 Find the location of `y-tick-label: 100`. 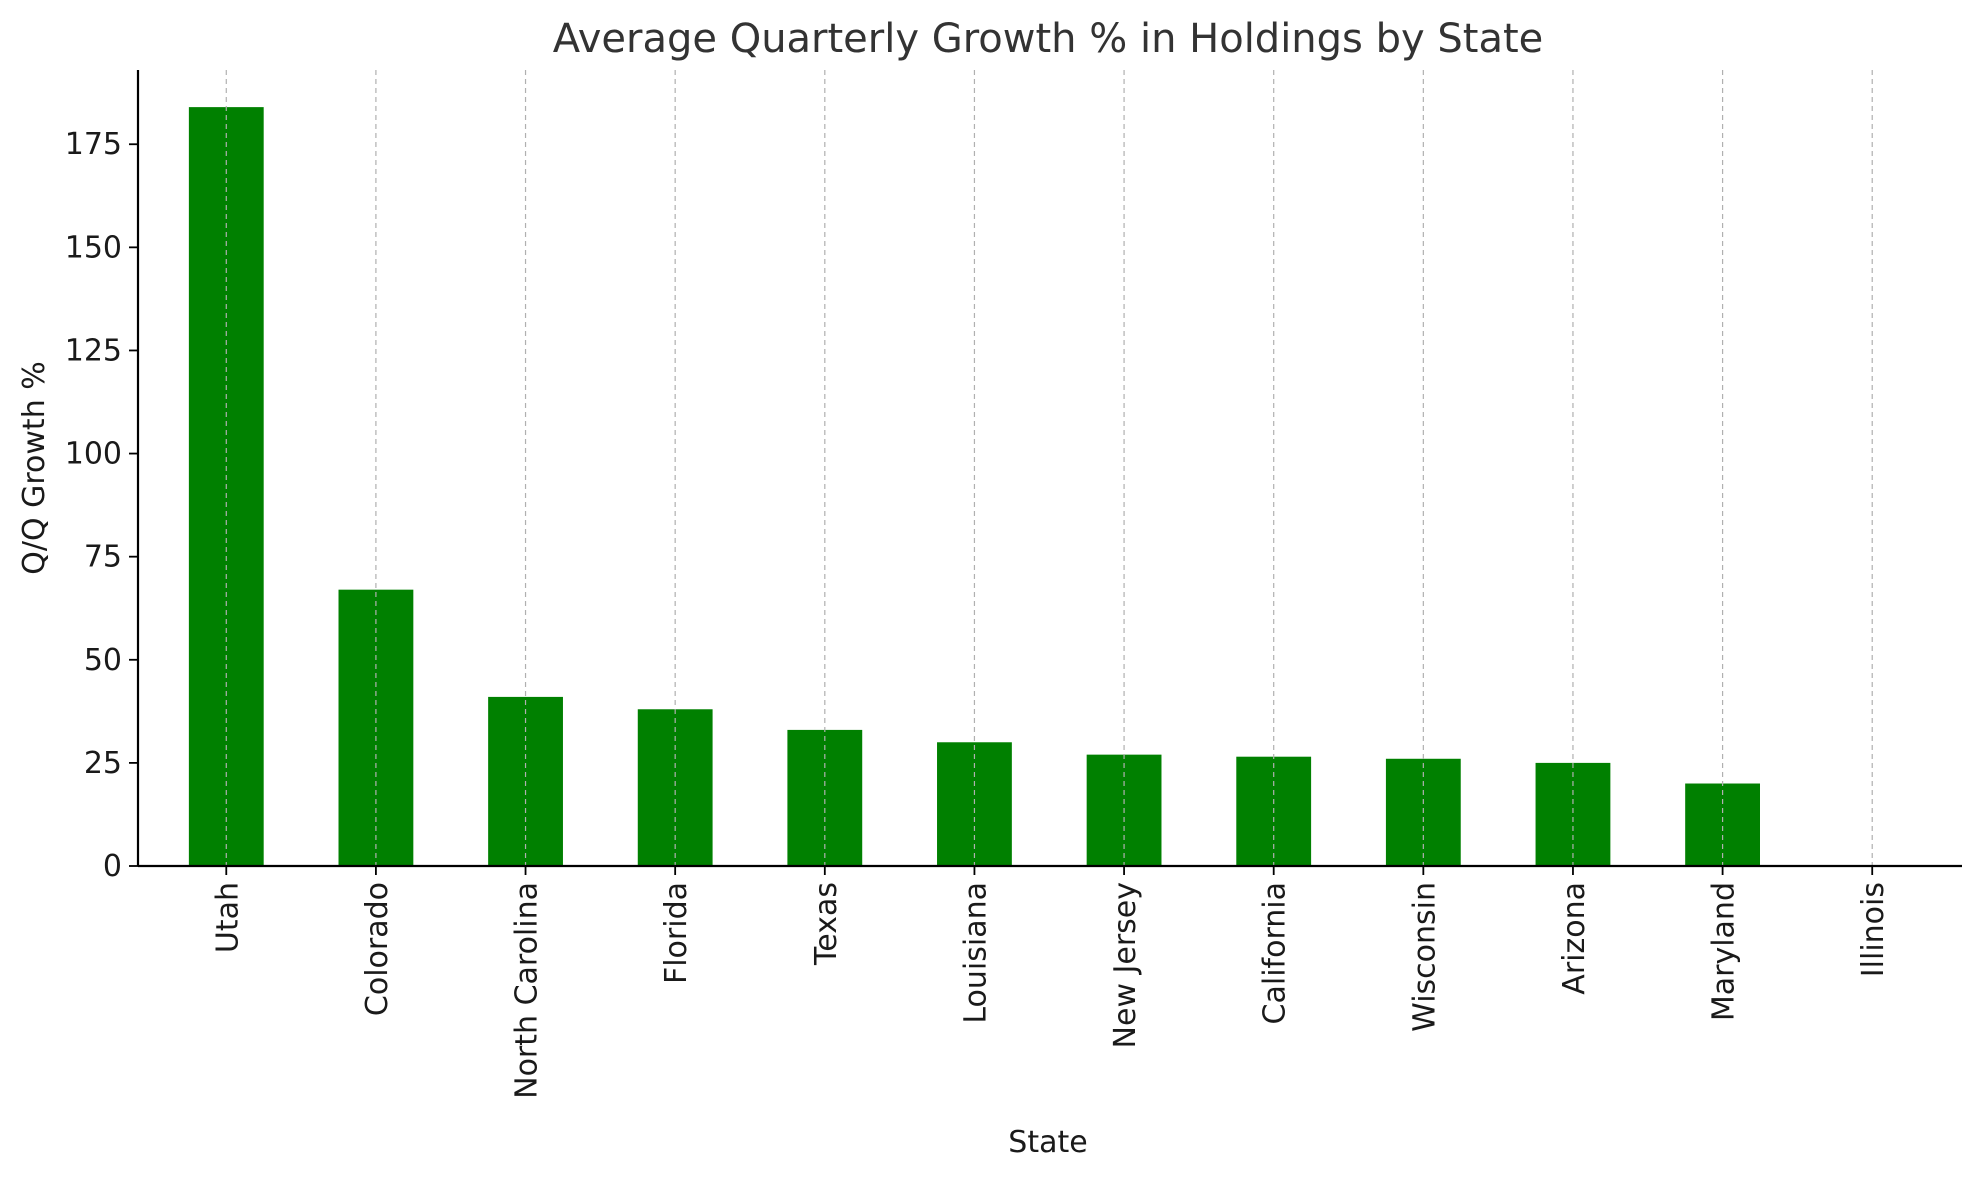

y-tick-label: 100 is located at coordinates (93, 454).